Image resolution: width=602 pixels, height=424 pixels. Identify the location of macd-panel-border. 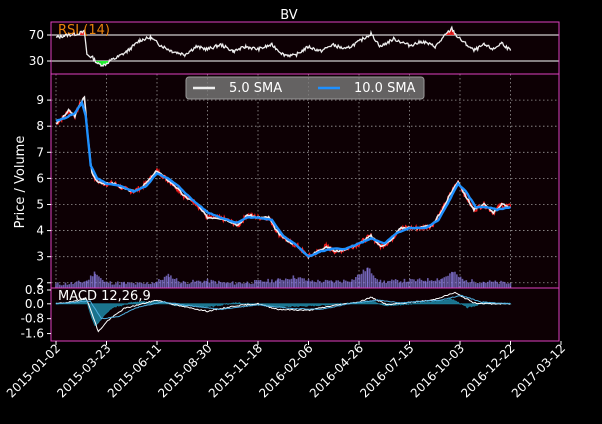
(305, 314).